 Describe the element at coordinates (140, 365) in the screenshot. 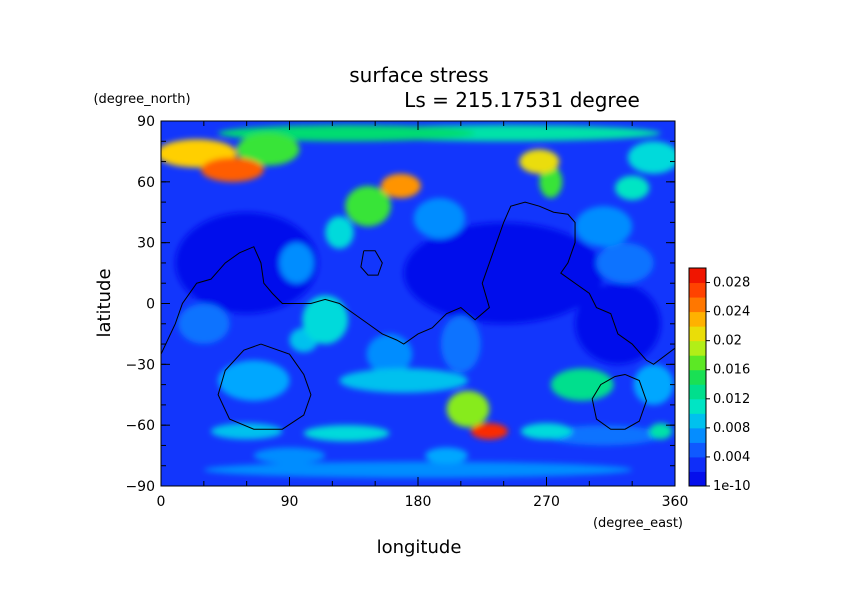

I see `y-tick-label: −30` at that location.